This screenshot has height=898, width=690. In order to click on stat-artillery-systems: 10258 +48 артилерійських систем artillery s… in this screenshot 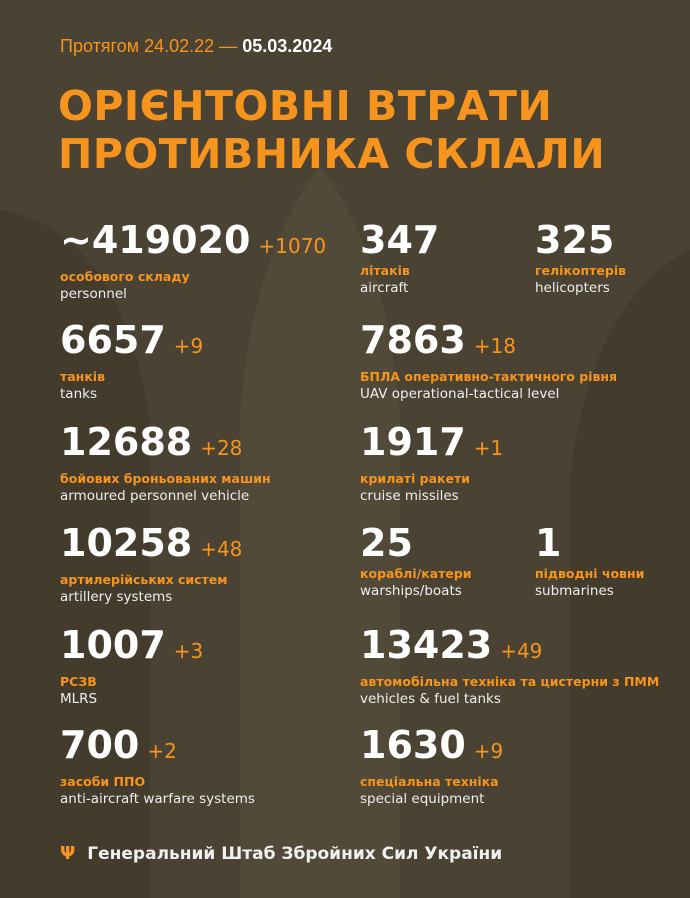, I will do `click(151, 564)`.